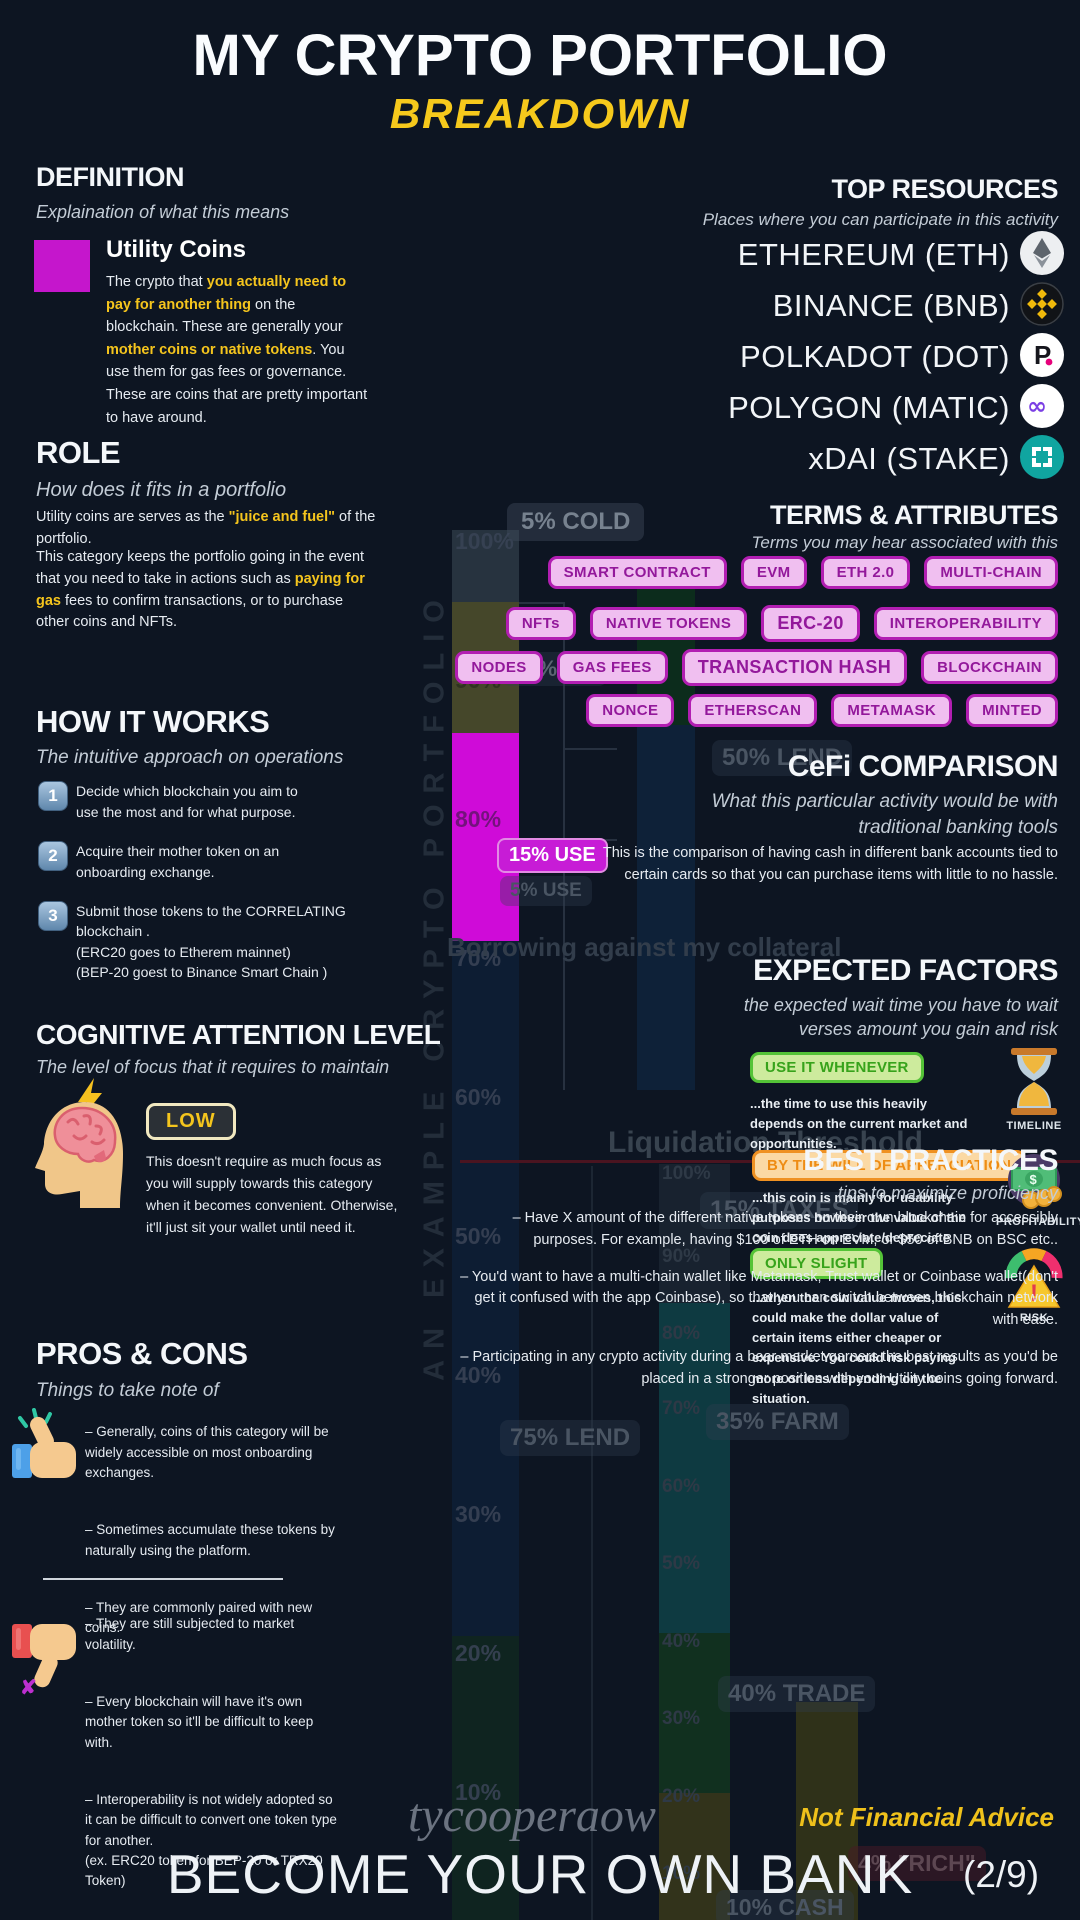 The width and height of the screenshot is (1080, 1920). I want to click on term-tag: NATIVE TOKENS, so click(668, 623).